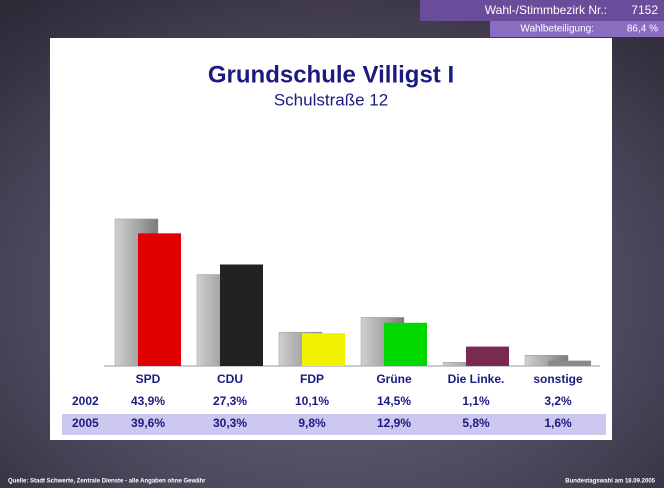 This screenshot has height=493, width=664. What do you see at coordinates (331, 99) in the screenshot?
I see `chart-subtitle: Schulstraße 12` at bounding box center [331, 99].